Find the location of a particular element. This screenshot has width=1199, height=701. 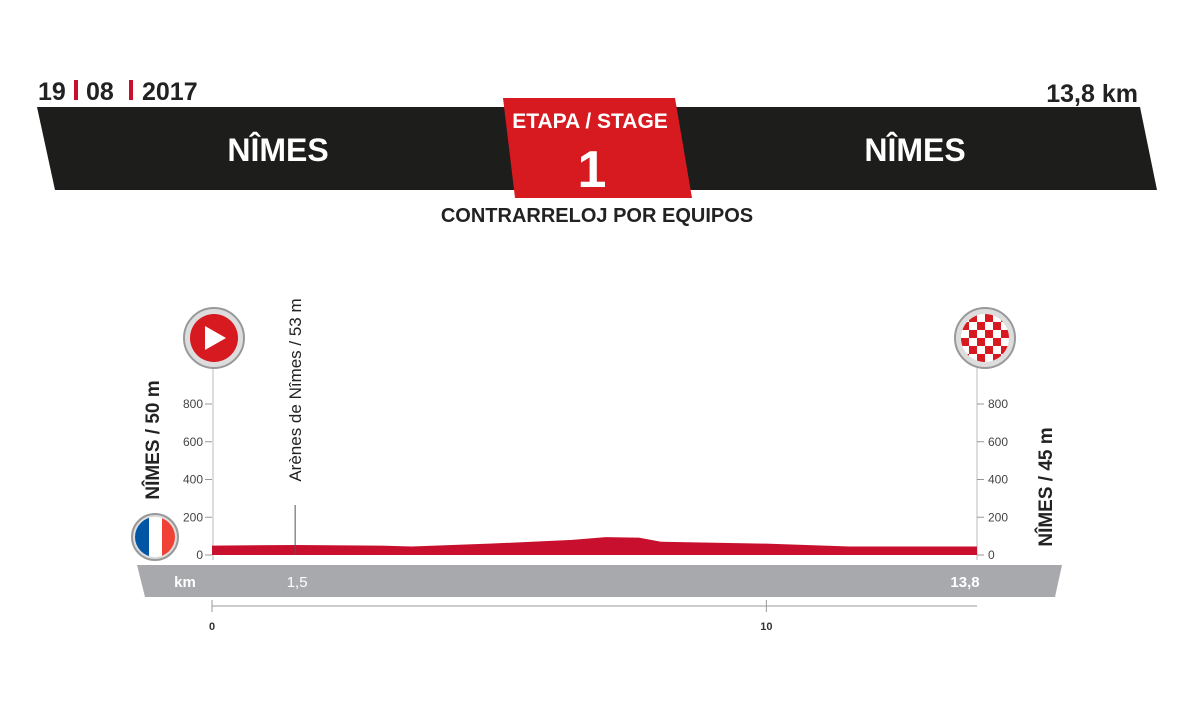

date-month: 08 is located at coordinates (100, 92).